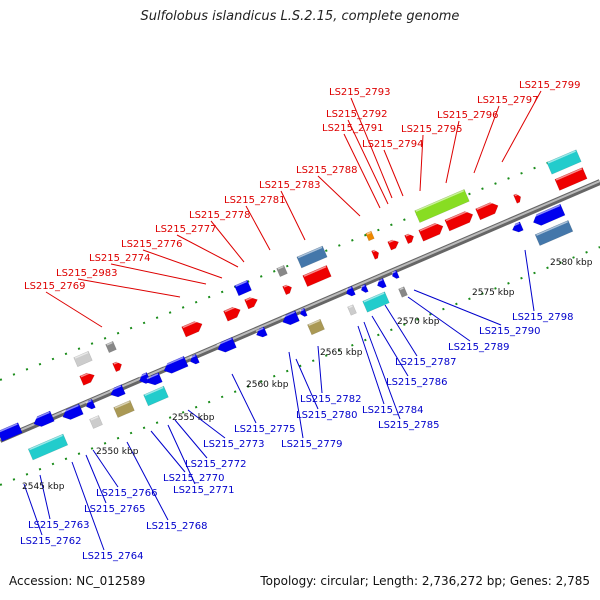  What do you see at coordinates (341, 353) in the screenshot?
I see `scale-label: 2565 kbp` at bounding box center [341, 353].